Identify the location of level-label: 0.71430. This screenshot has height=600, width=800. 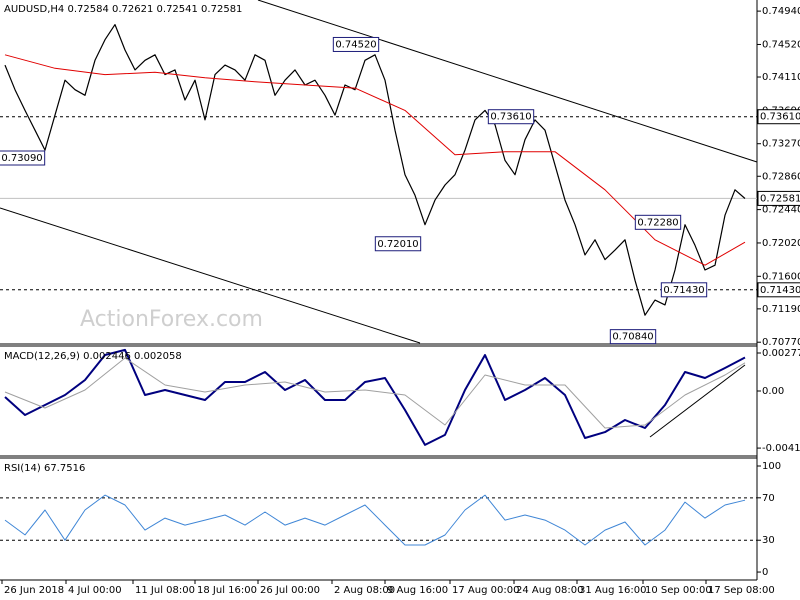
(780, 290).